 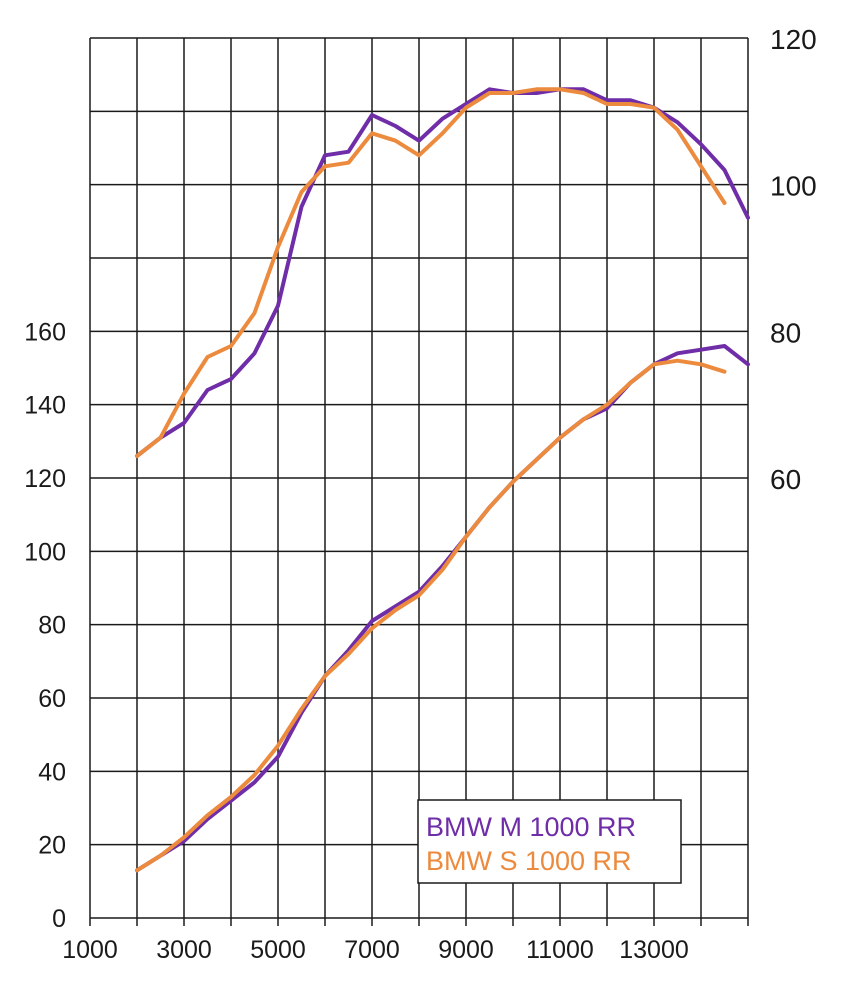 I want to click on x-tick-label: 5000, so click(x=278, y=950).